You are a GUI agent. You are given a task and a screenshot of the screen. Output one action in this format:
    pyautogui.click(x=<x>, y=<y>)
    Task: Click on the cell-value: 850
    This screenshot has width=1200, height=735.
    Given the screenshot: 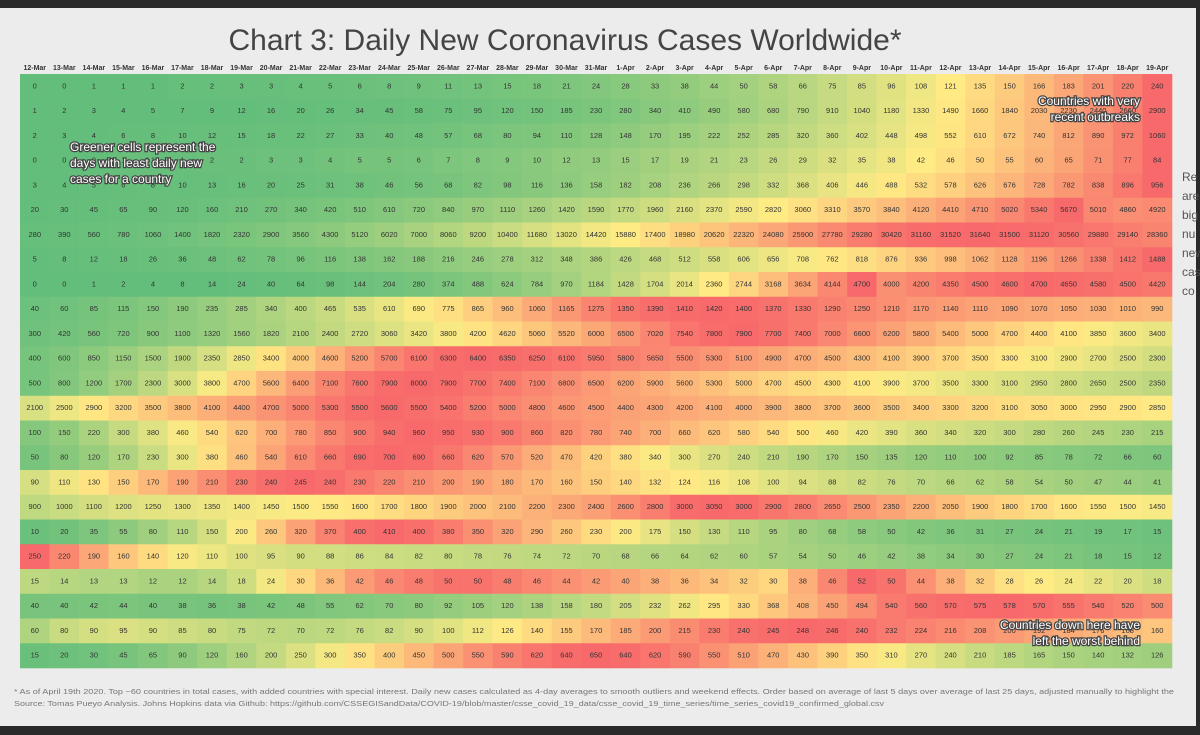 What is the action you would take?
    pyautogui.click(x=94, y=358)
    